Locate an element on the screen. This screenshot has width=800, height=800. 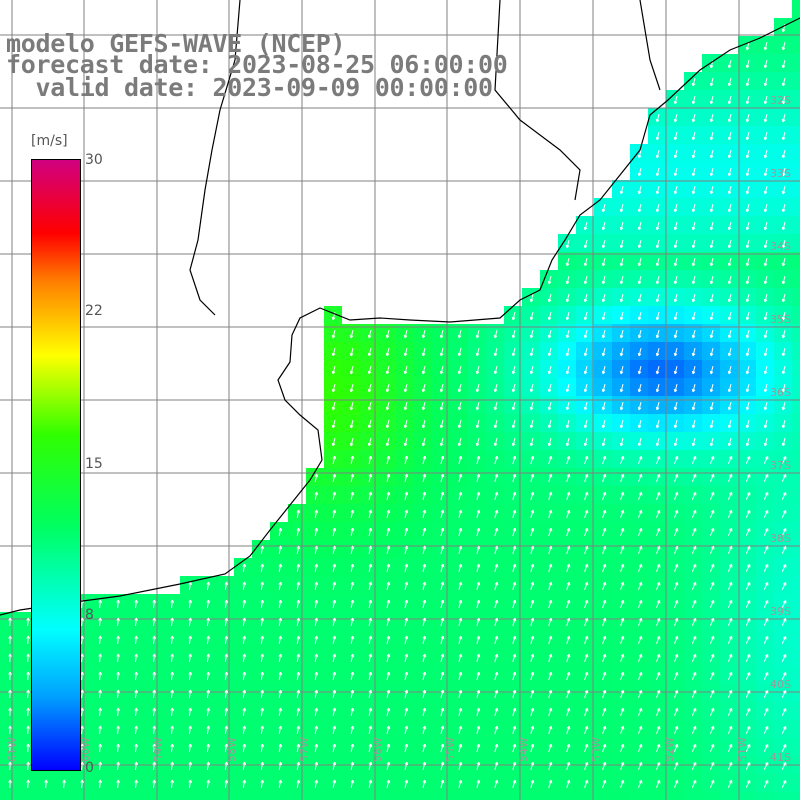
lon-label: 58W is located at coordinates (231, 749).